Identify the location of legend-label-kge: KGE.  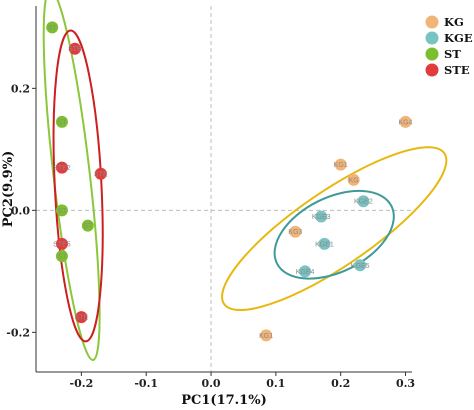
(458, 38).